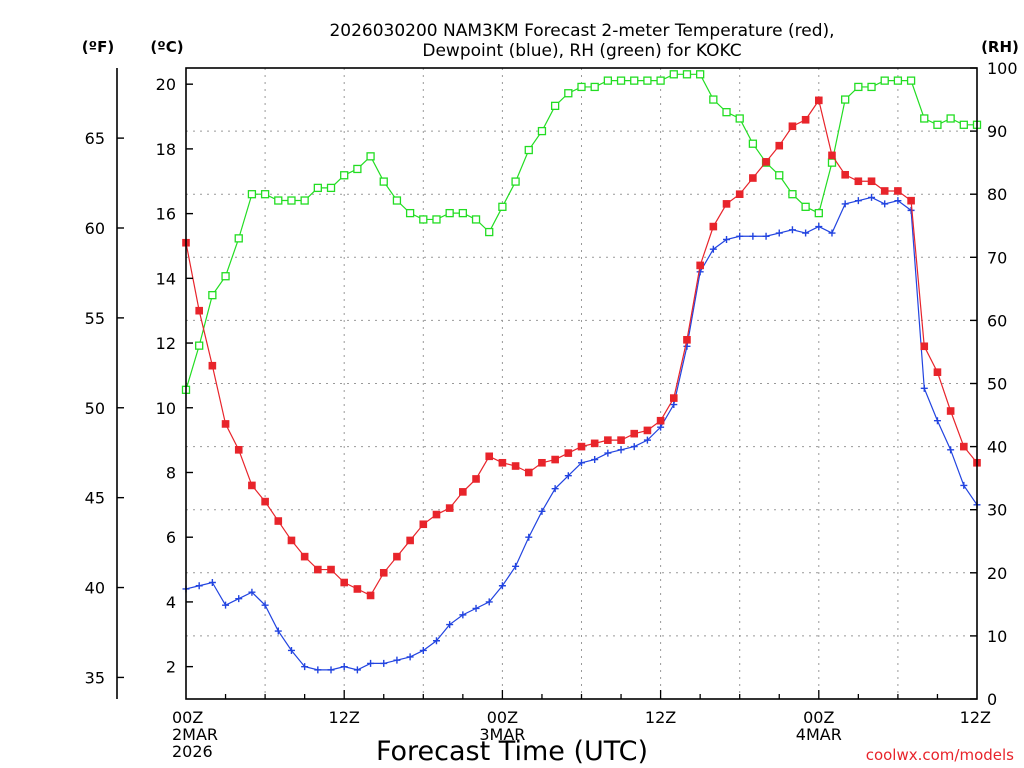  What do you see at coordinates (166, 278) in the screenshot?
I see `celsius-tick-label: 14` at bounding box center [166, 278].